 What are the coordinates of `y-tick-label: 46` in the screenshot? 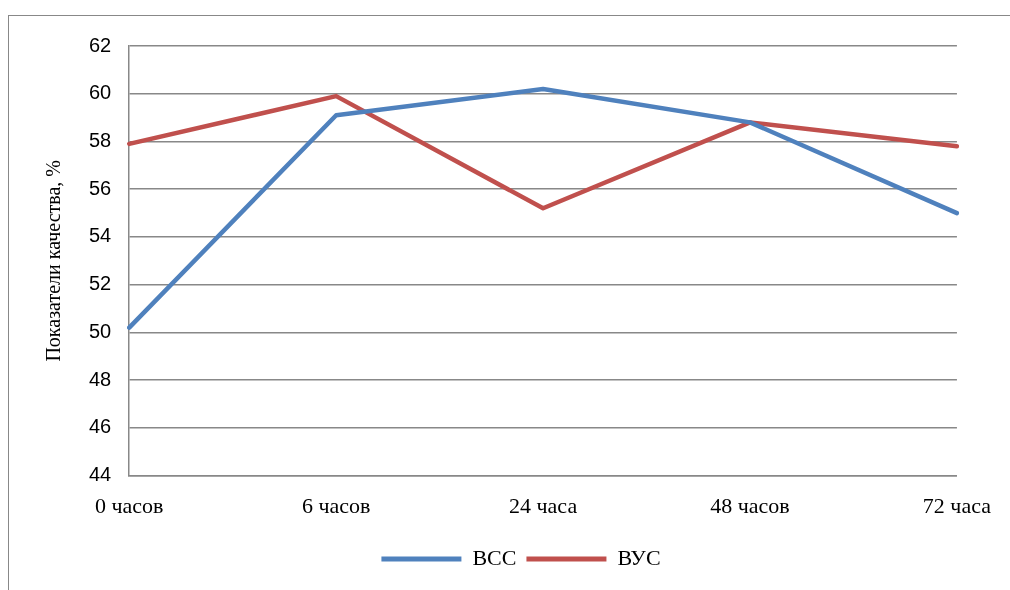 It's located at (100, 426).